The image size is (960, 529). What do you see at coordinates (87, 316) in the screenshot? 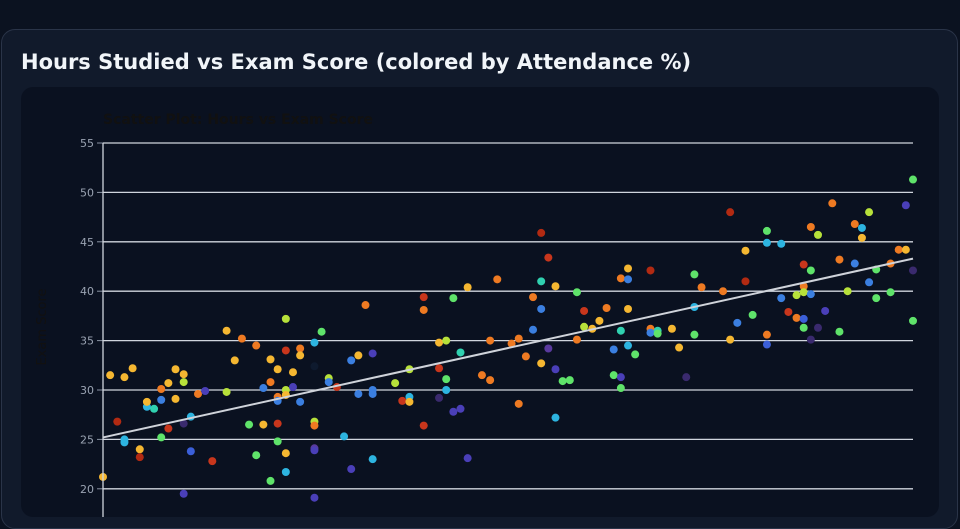
I see `y-tick-labels: 20 25 30 35 40 45 50 55` at bounding box center [87, 316].